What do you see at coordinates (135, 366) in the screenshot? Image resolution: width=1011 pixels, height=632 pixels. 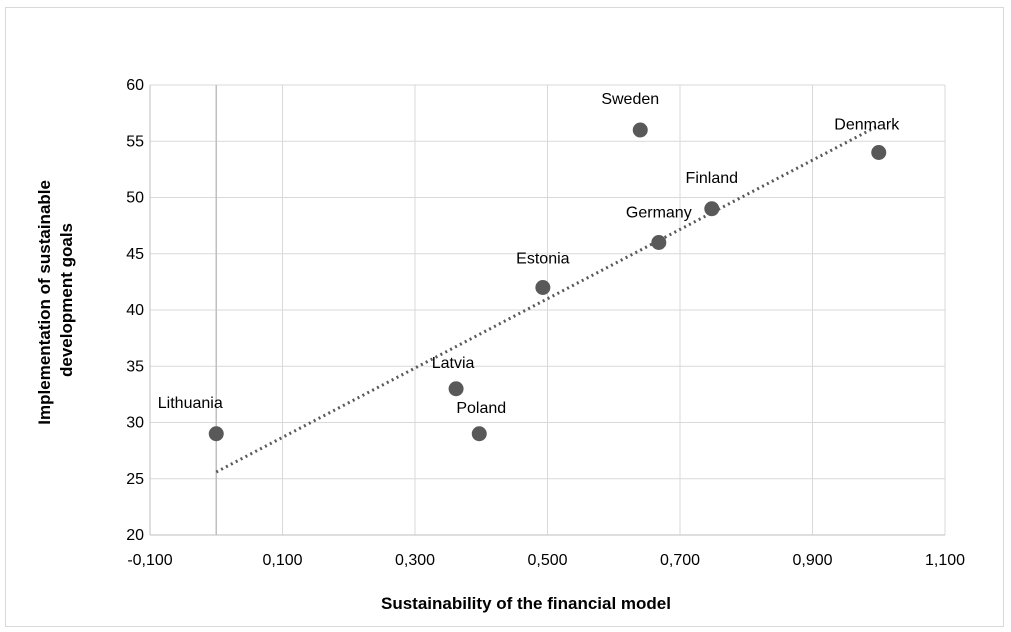 I see `y-tick-label: 35` at bounding box center [135, 366].